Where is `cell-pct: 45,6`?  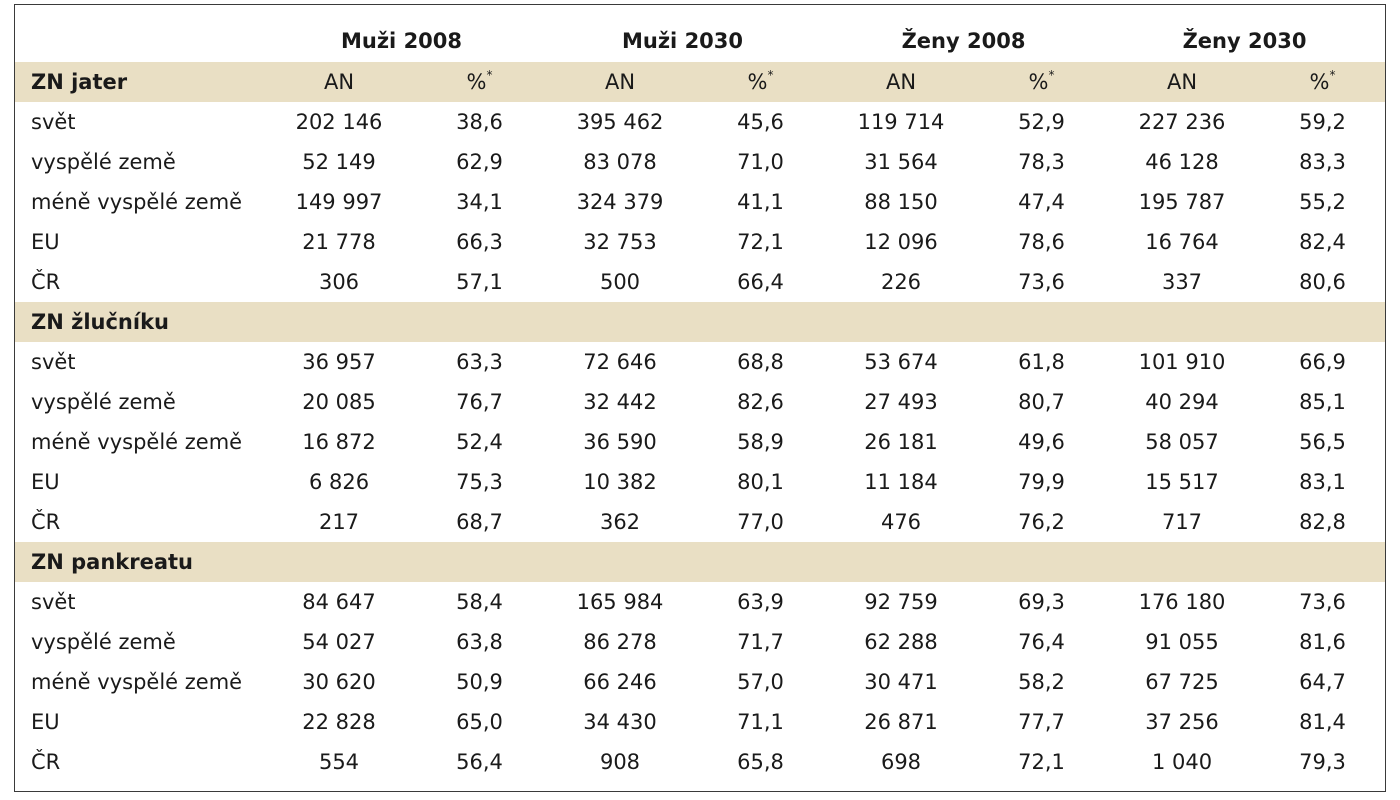
cell-pct: 45,6 is located at coordinates (760, 122).